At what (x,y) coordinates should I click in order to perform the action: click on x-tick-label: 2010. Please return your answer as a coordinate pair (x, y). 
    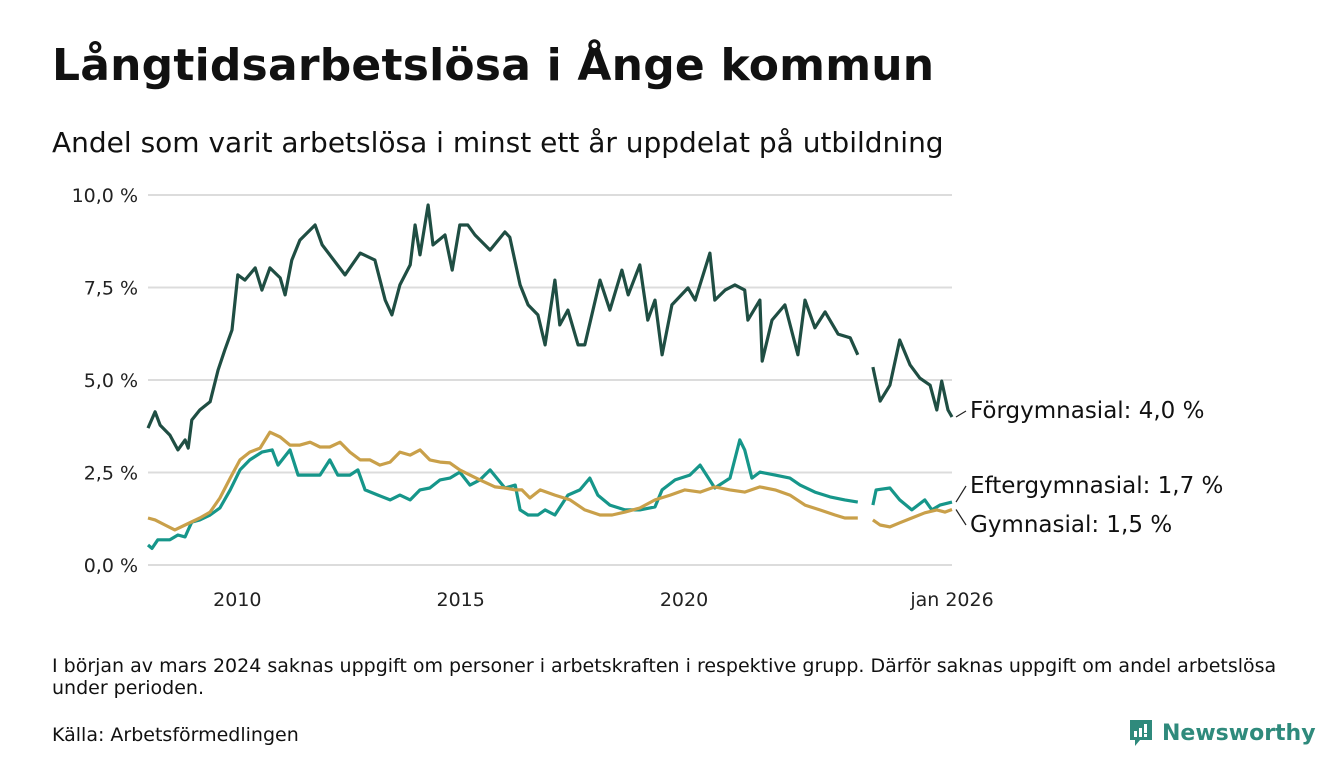
    Looking at the image, I should click on (237, 600).